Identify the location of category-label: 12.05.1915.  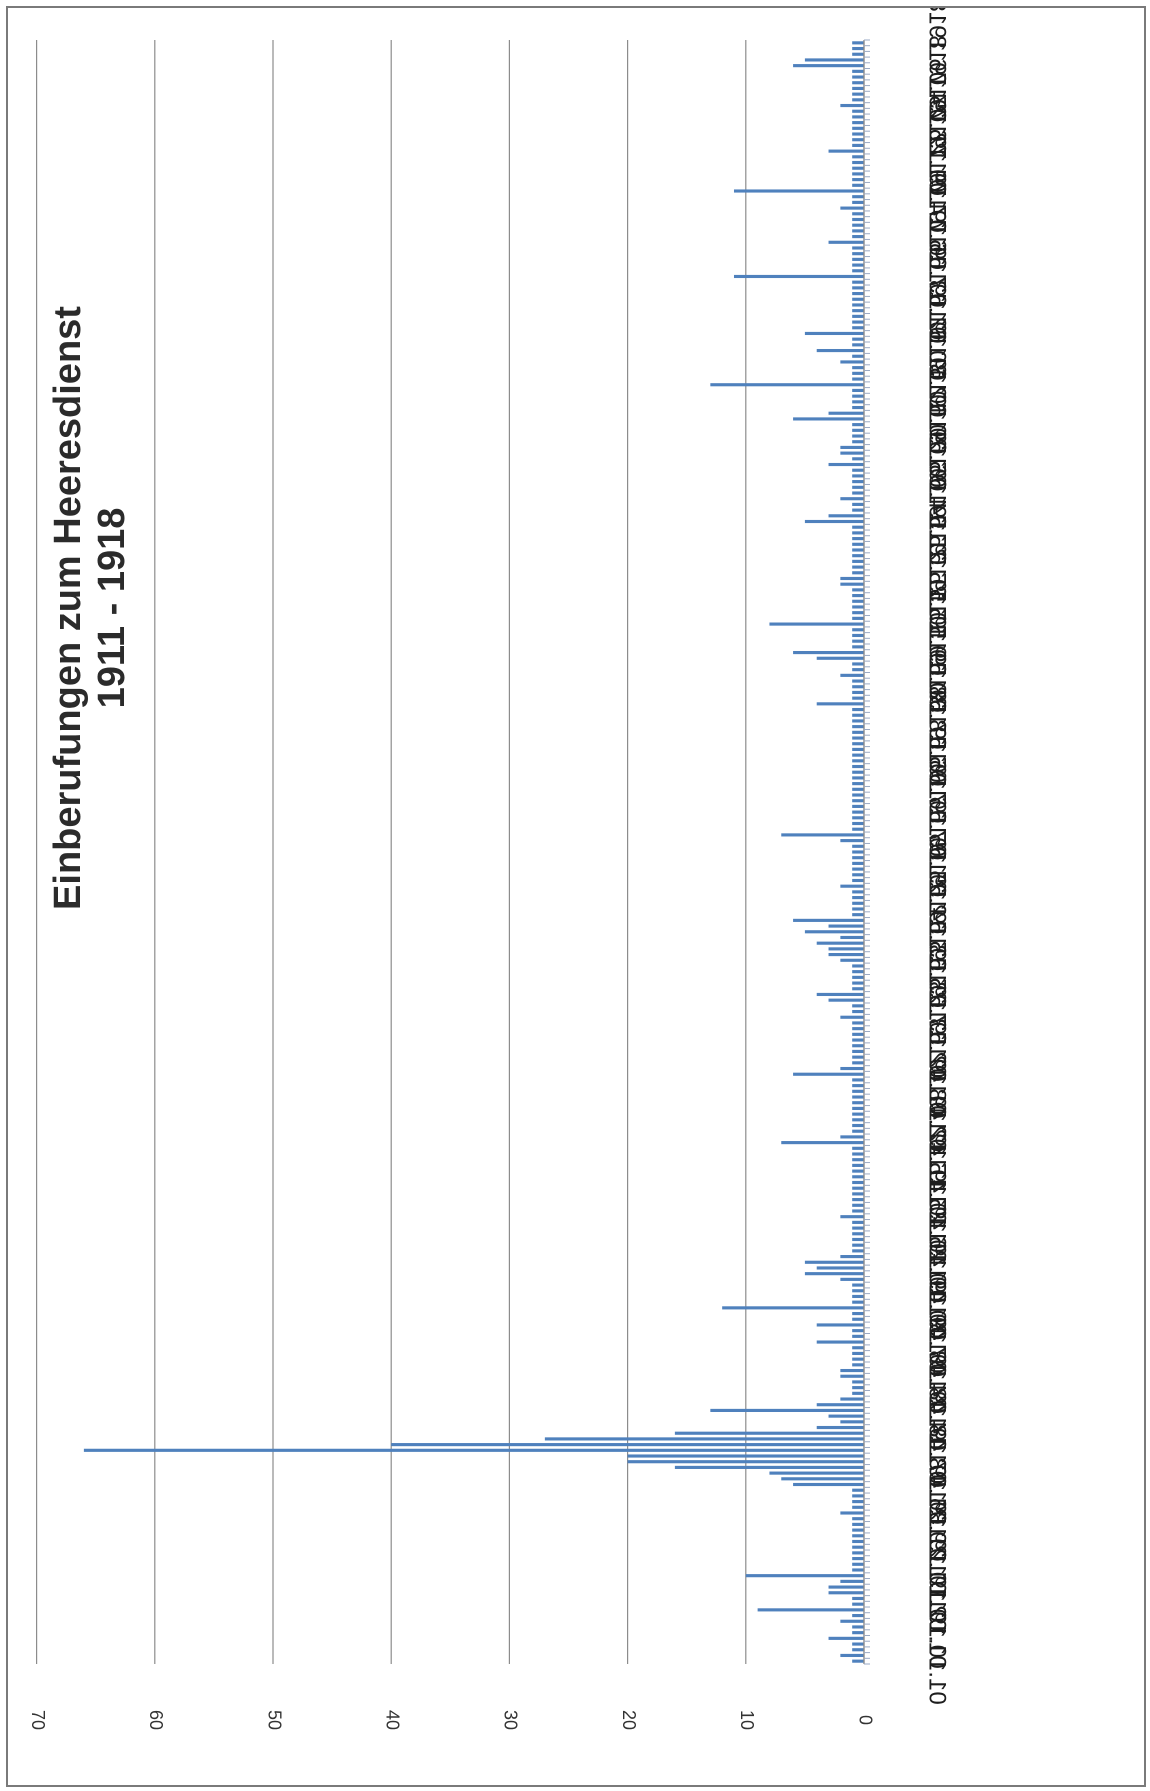
(937, 870).